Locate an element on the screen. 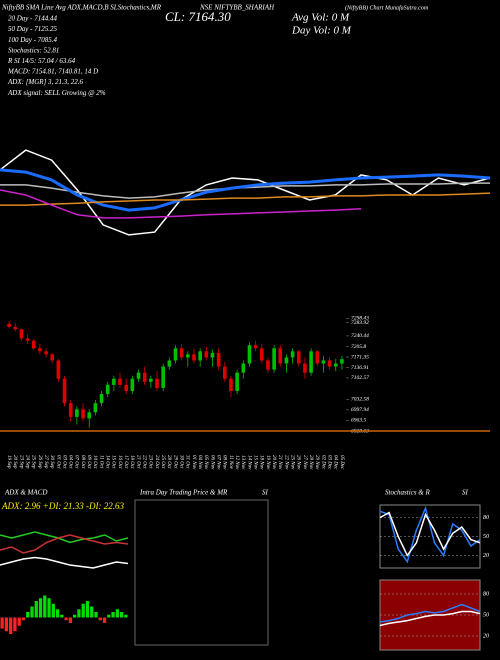  x-tick-label: 06 Nov is located at coordinates (211, 462).